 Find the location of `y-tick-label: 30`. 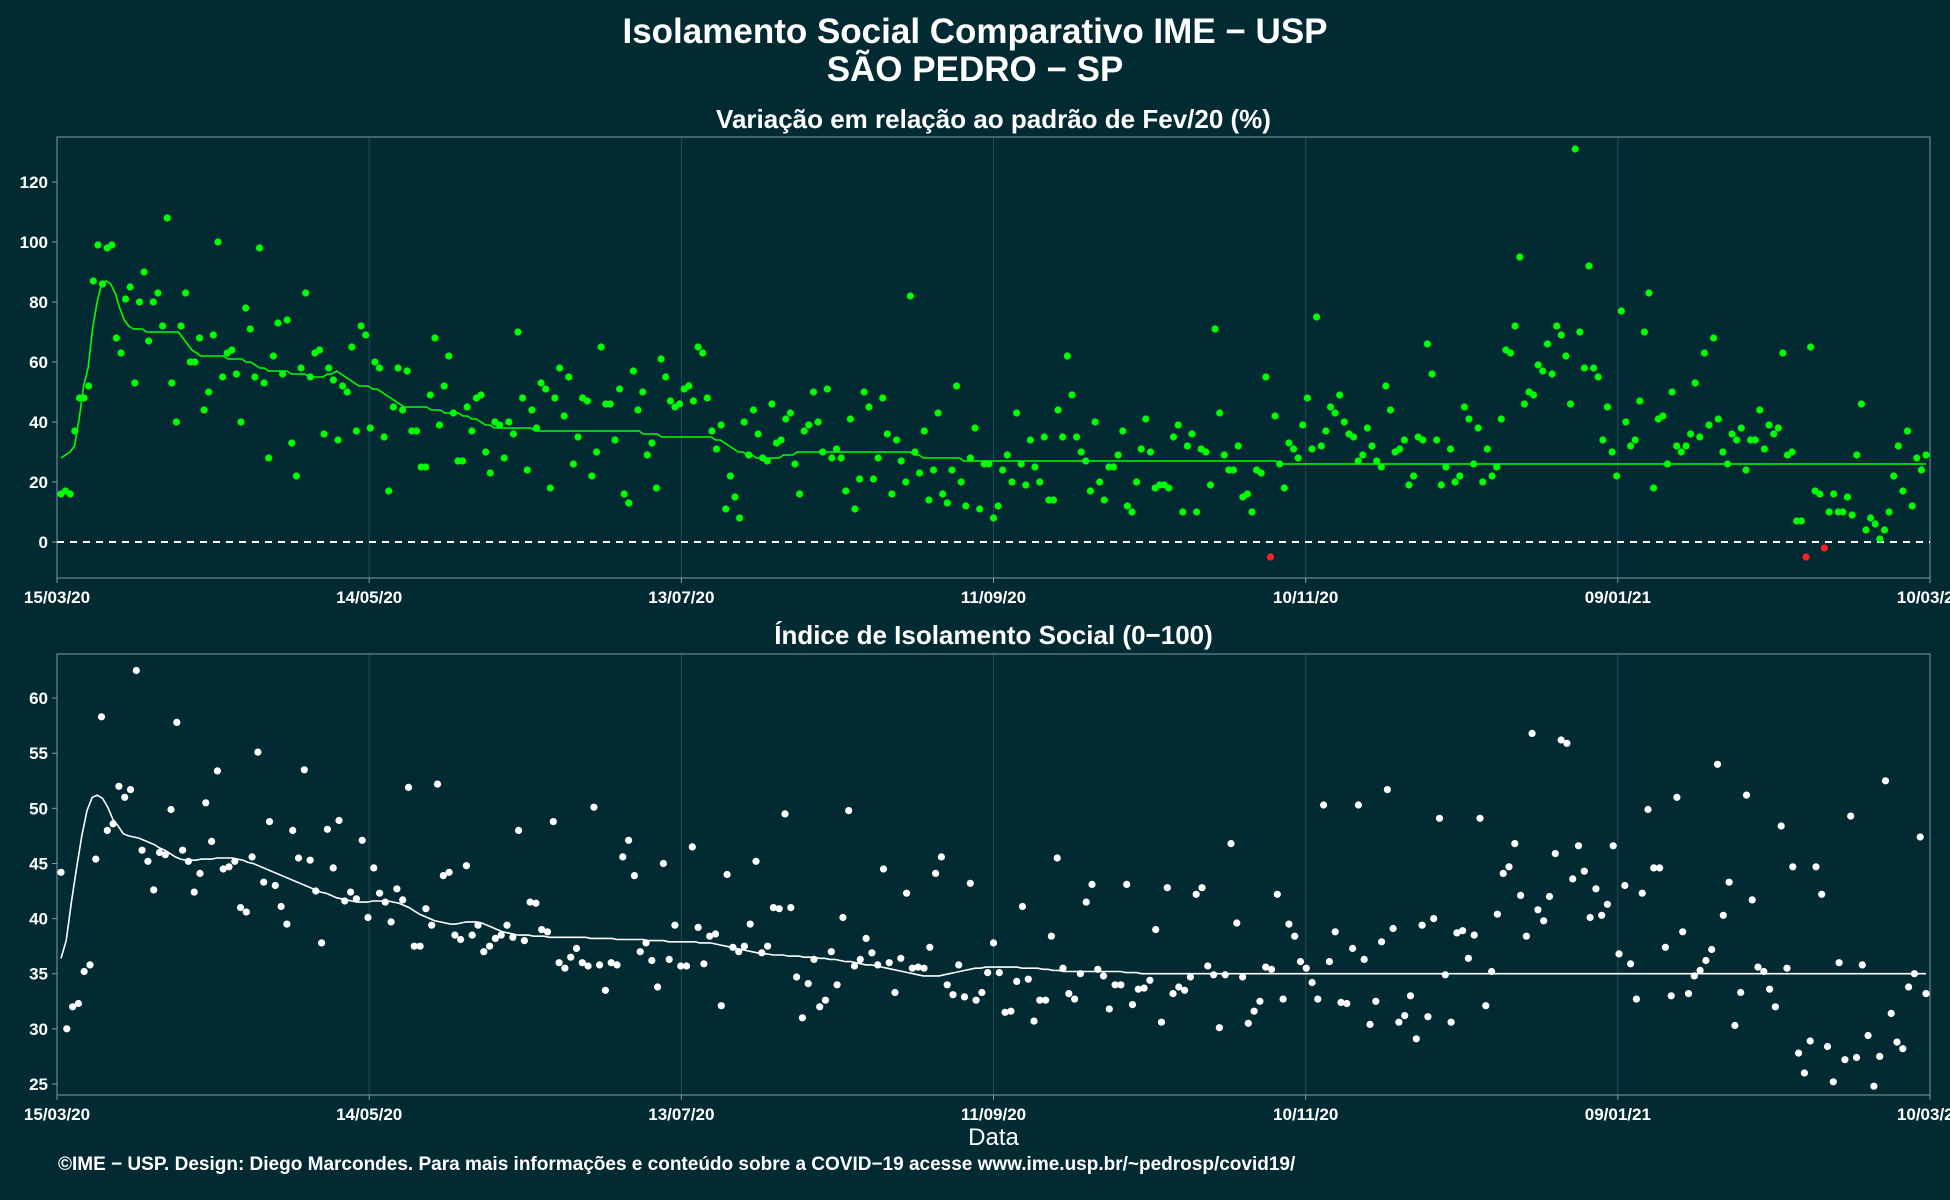

y-tick-label: 30 is located at coordinates (38, 1029).